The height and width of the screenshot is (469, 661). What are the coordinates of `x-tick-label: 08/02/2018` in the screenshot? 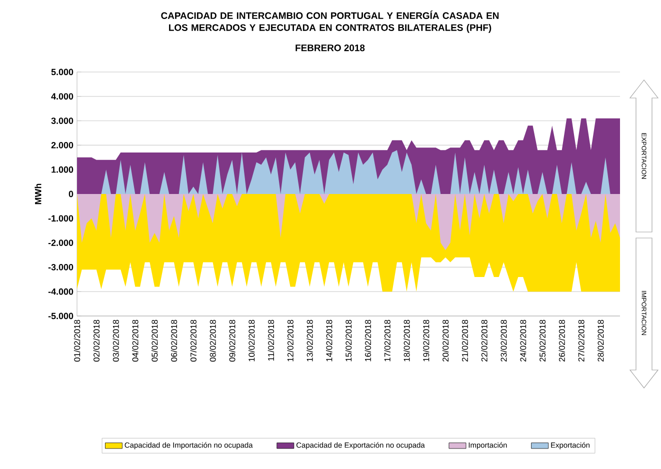 It's located at (213, 341).